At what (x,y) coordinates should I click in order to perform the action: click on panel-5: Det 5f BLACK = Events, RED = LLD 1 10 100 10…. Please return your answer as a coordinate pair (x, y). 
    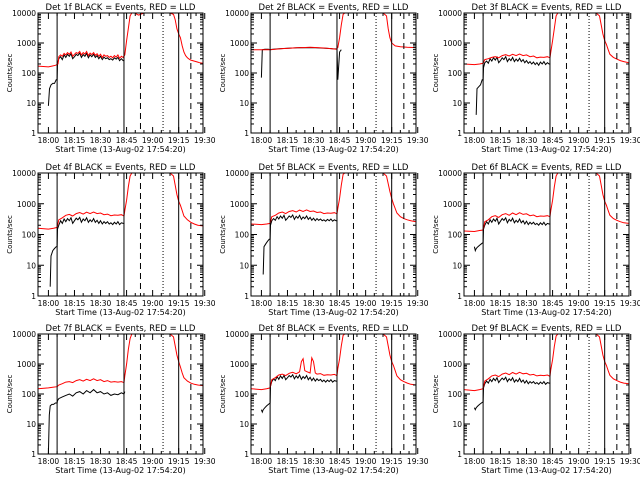
    Looking at the image, I should click on (324, 240).